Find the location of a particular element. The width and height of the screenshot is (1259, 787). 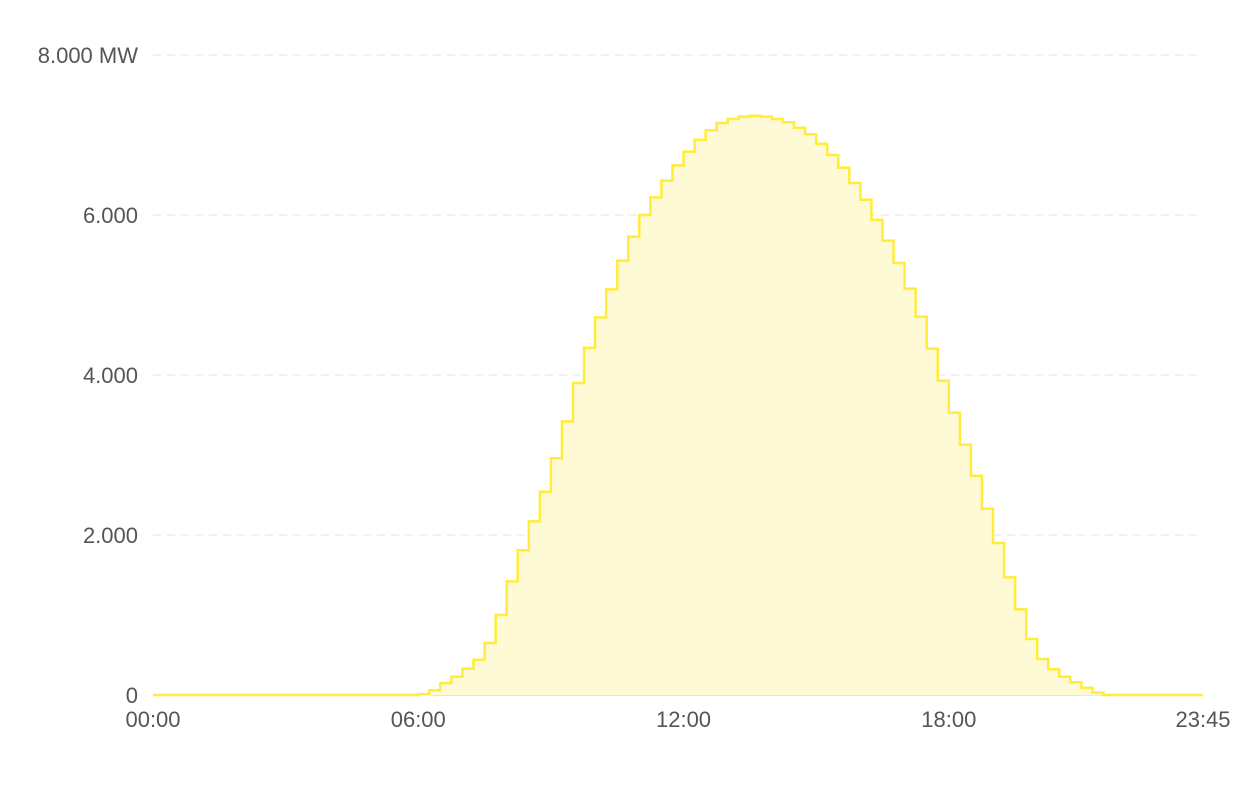

y-tick-label: 0 is located at coordinates (132, 695).